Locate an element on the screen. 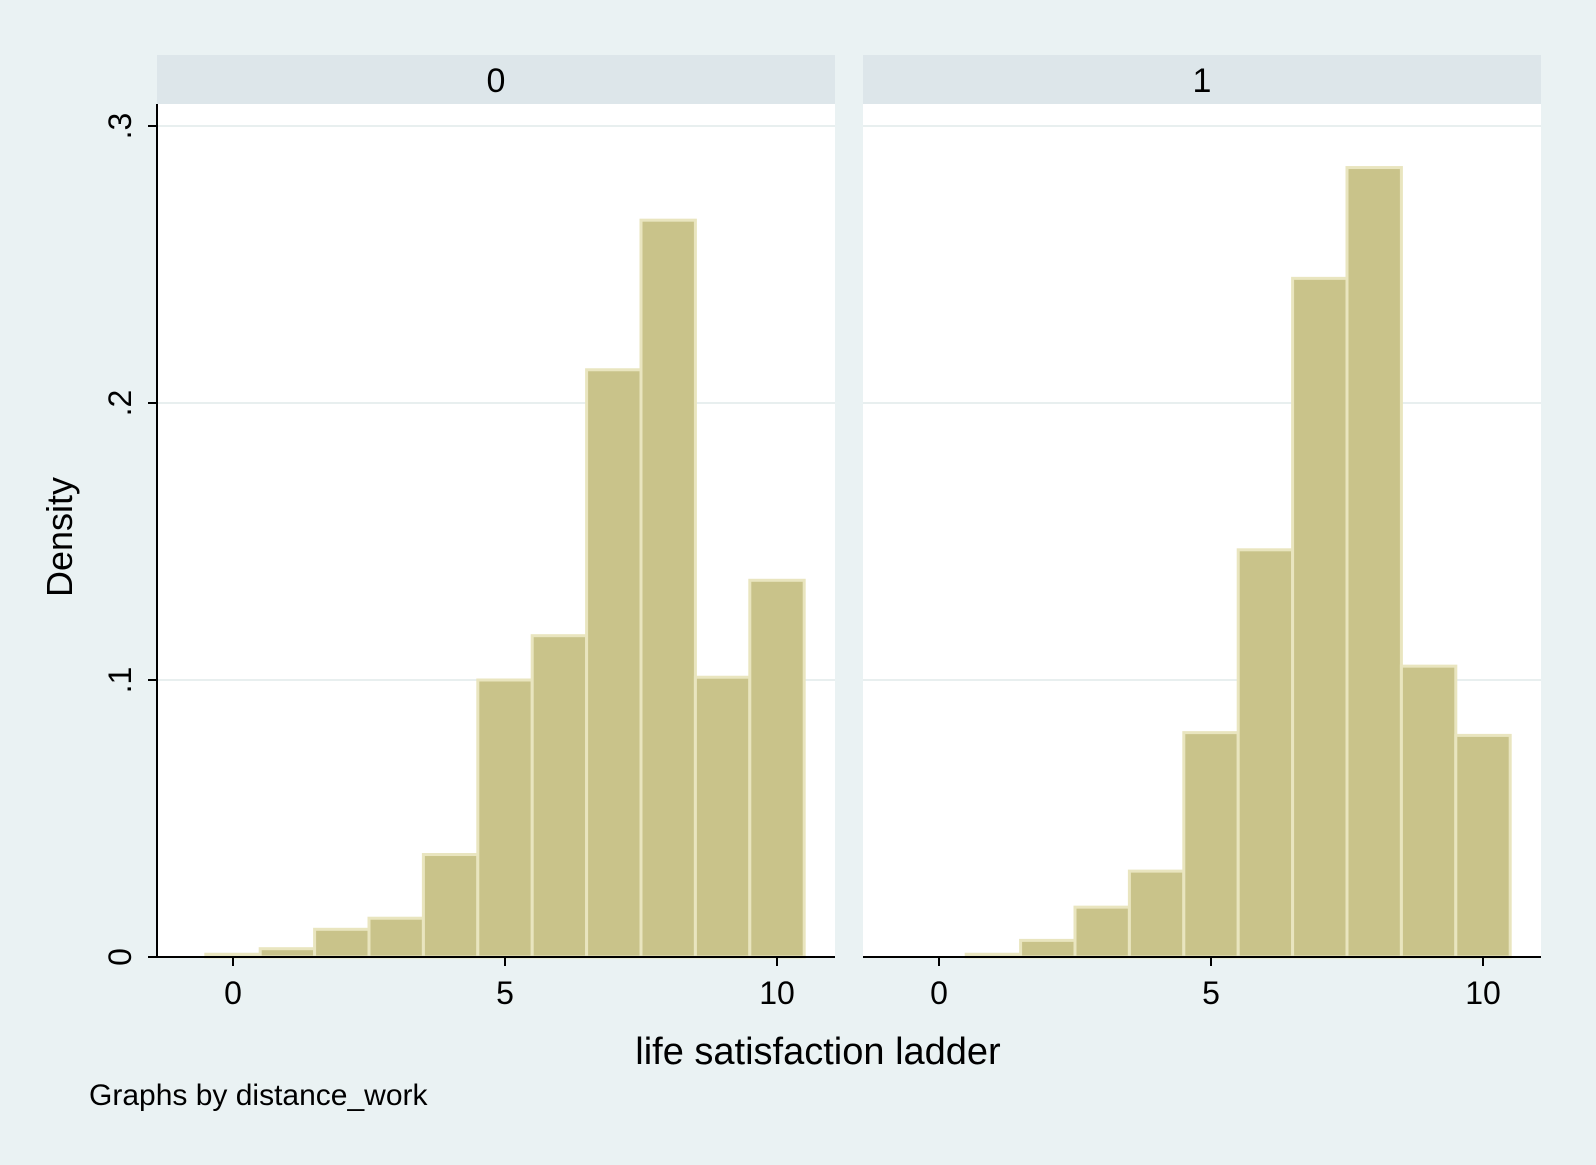 This screenshot has height=1165, width=1596. panel-0-x-tick-label-5: 5 is located at coordinates (505, 993).